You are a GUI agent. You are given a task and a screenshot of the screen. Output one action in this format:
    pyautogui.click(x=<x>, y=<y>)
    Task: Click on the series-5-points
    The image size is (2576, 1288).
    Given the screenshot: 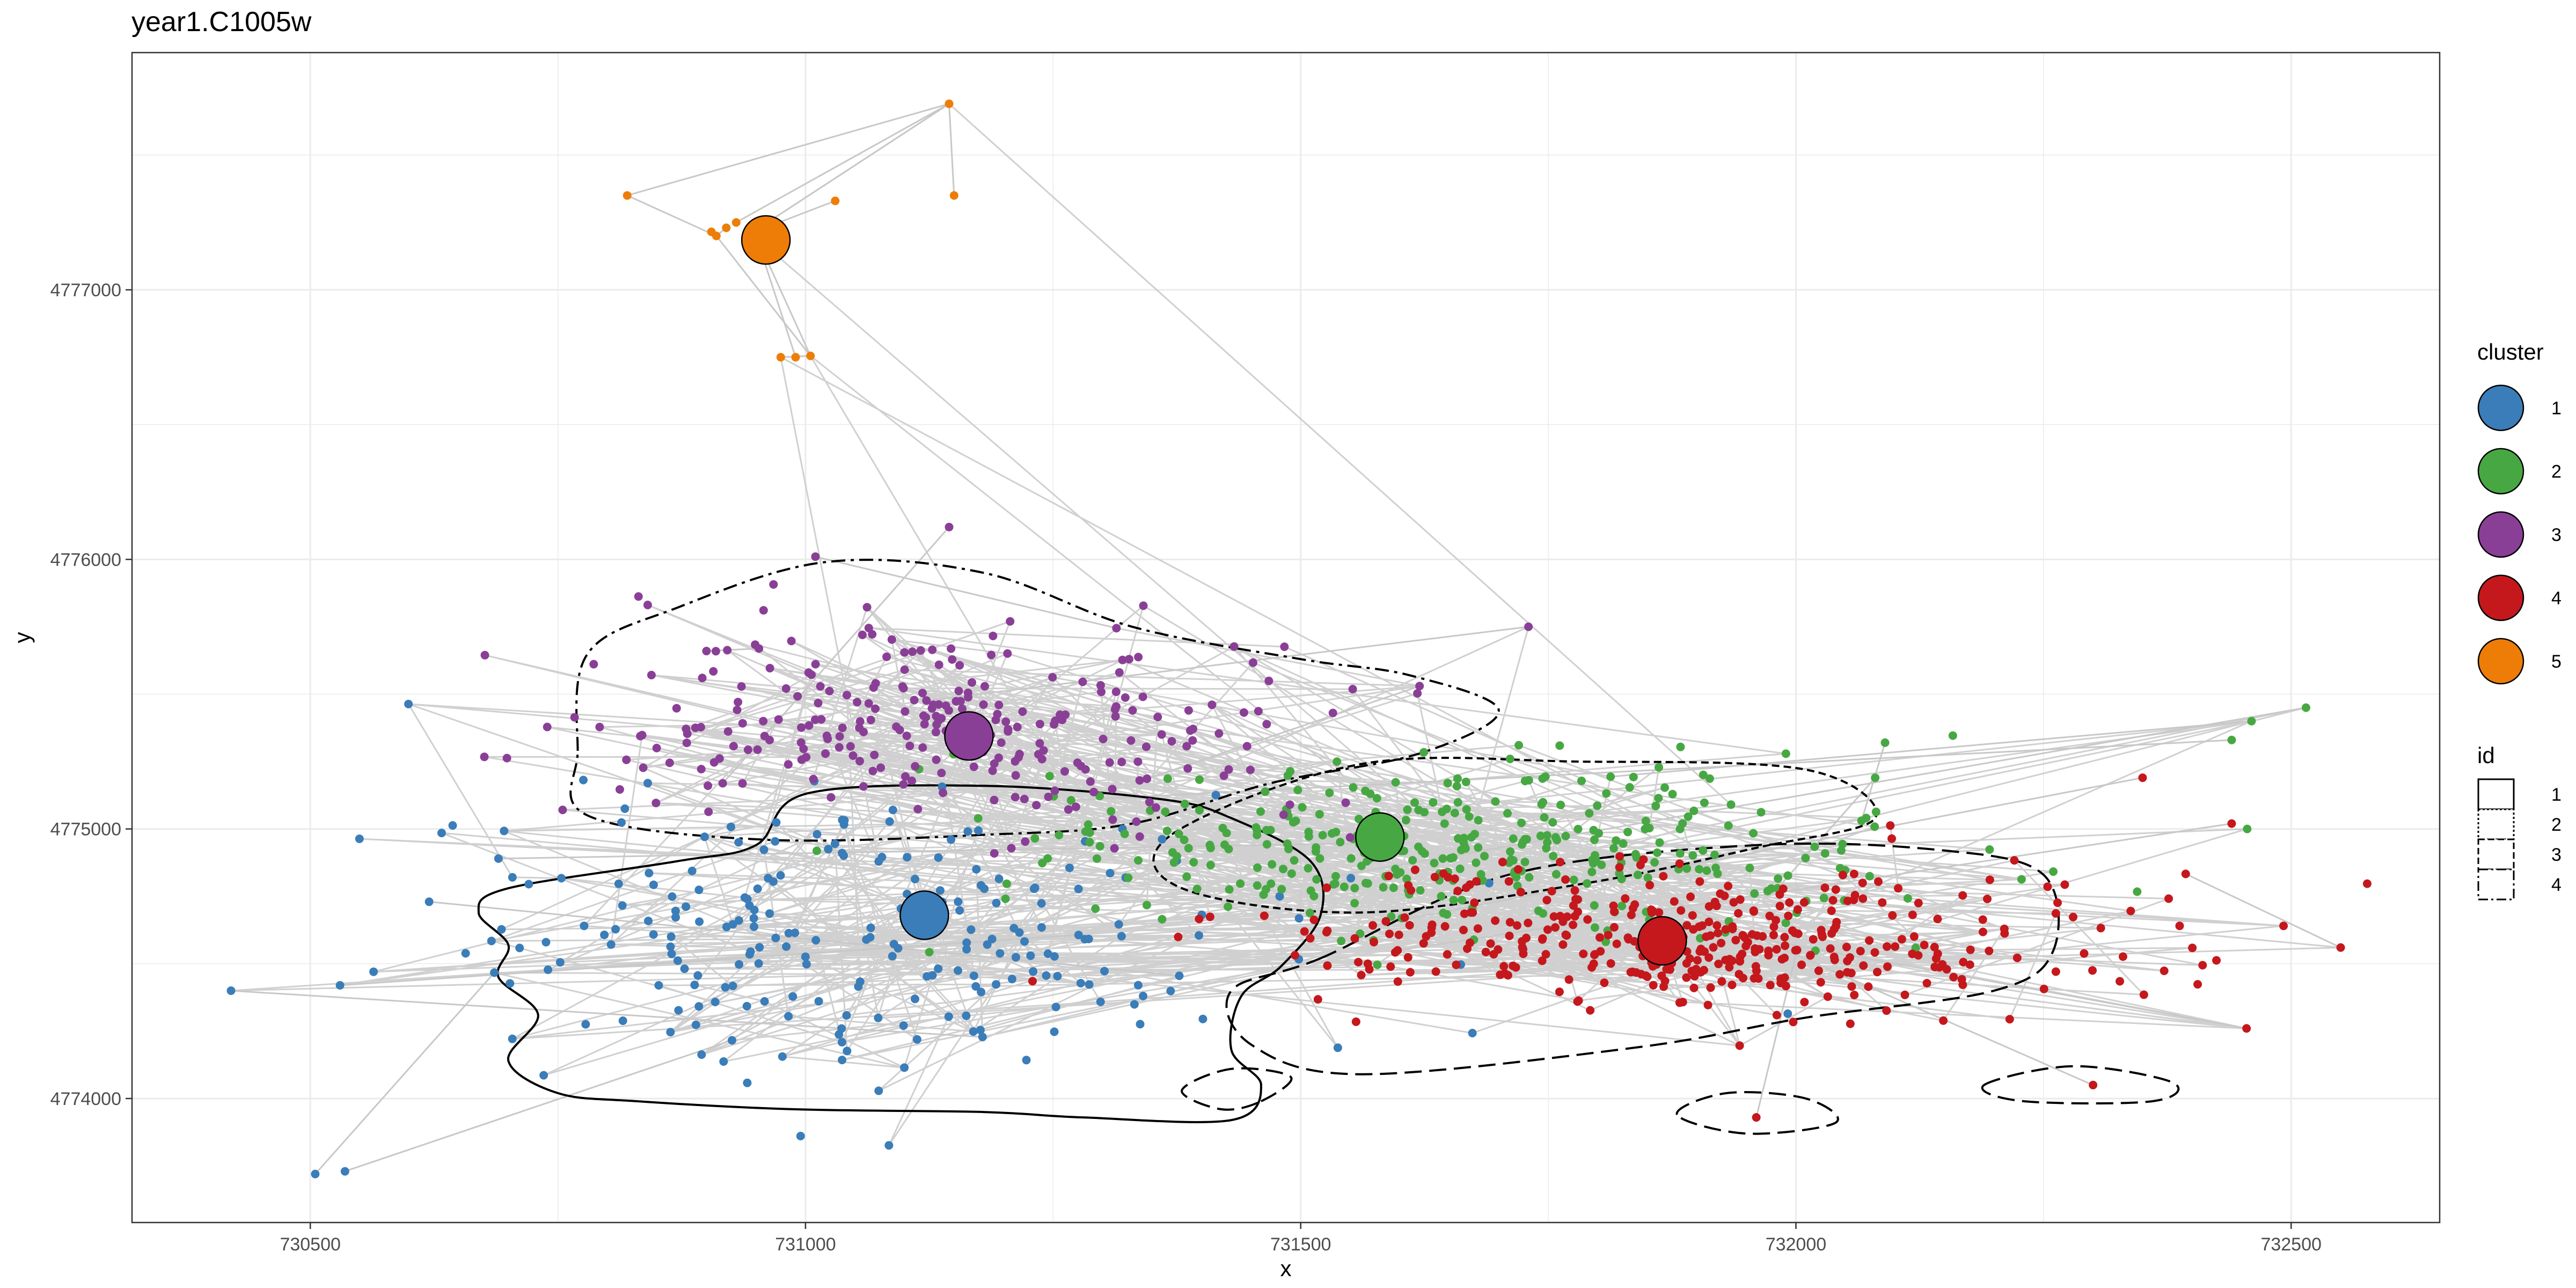 What is the action you would take?
    pyautogui.click(x=790, y=230)
    